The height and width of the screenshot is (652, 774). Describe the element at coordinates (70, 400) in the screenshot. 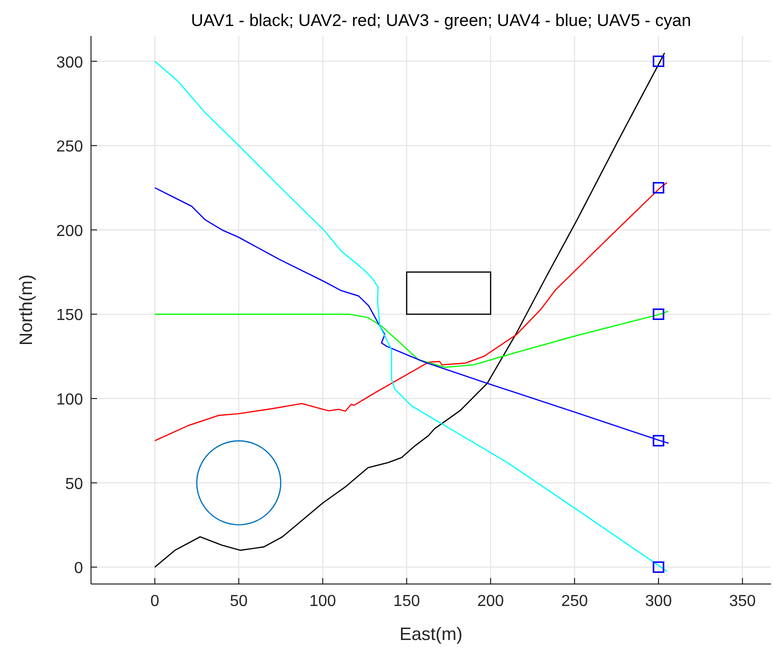

I see `y-tick-label: 100` at that location.